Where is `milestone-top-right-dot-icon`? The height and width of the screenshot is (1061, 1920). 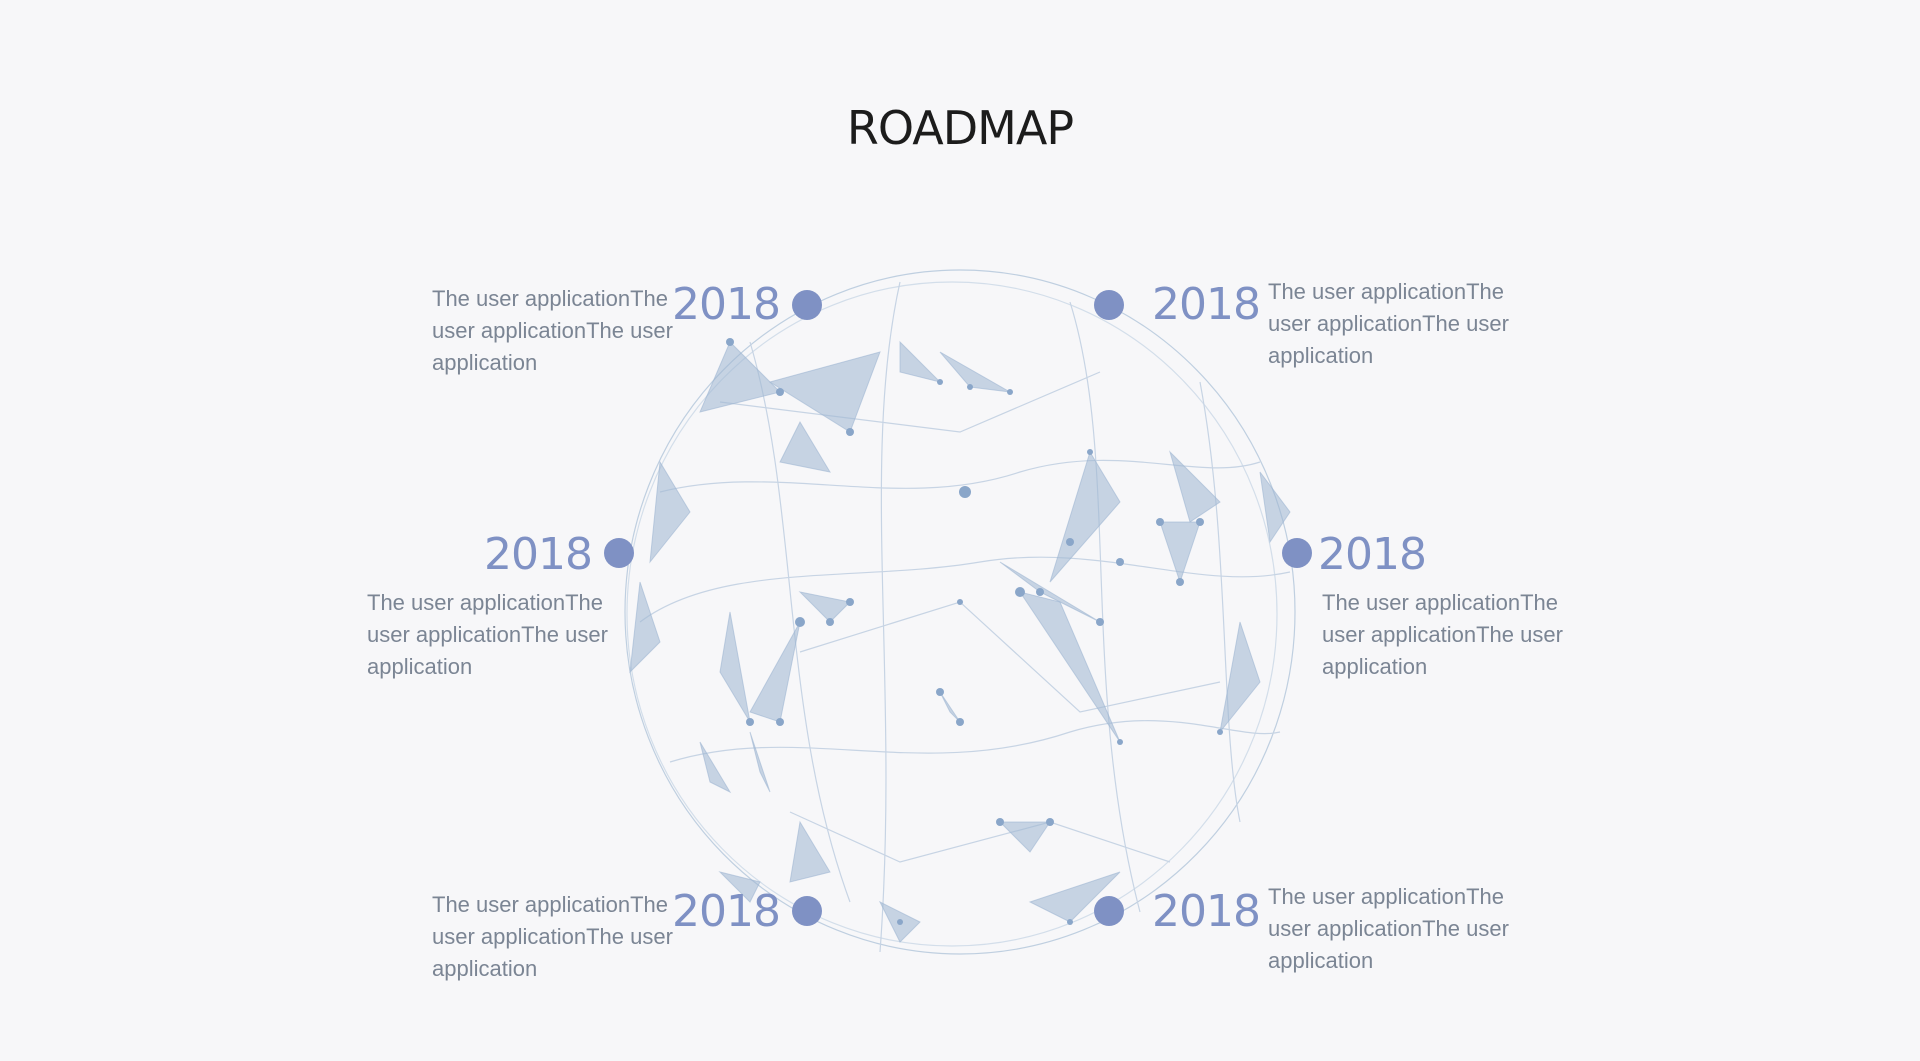
milestone-top-right-dot-icon is located at coordinates (1109, 305).